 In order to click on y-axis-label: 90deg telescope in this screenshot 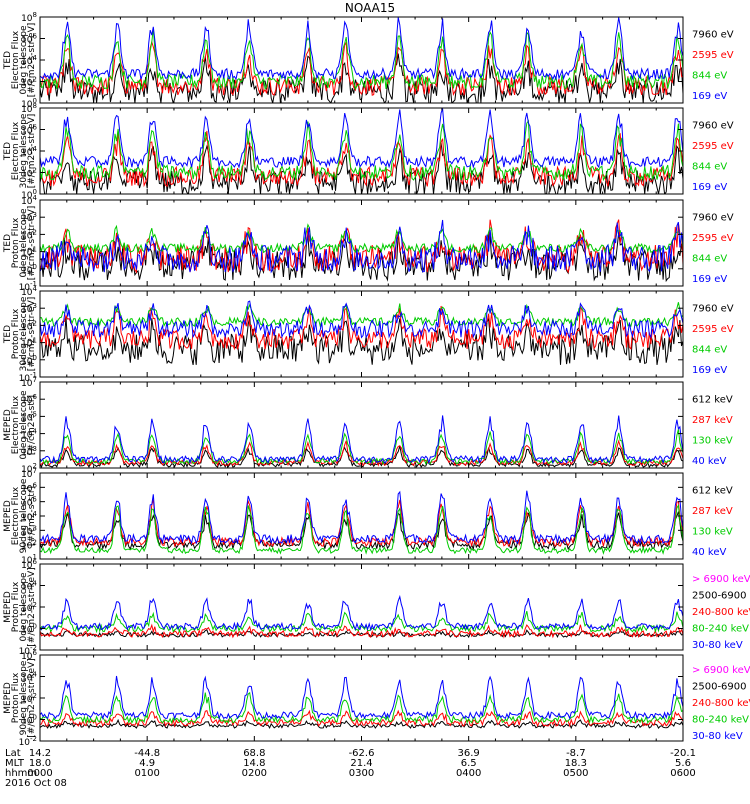, I will do `click(24, 515)`.